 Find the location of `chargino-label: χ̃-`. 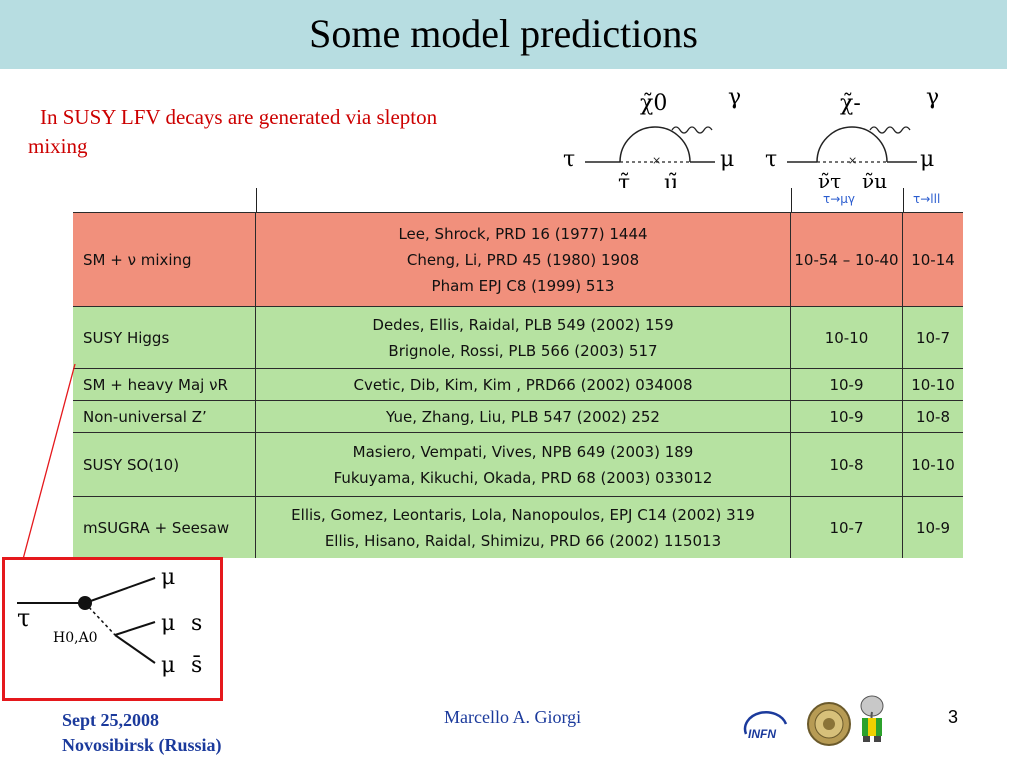

chargino-label: χ̃- is located at coordinates (850, 103).